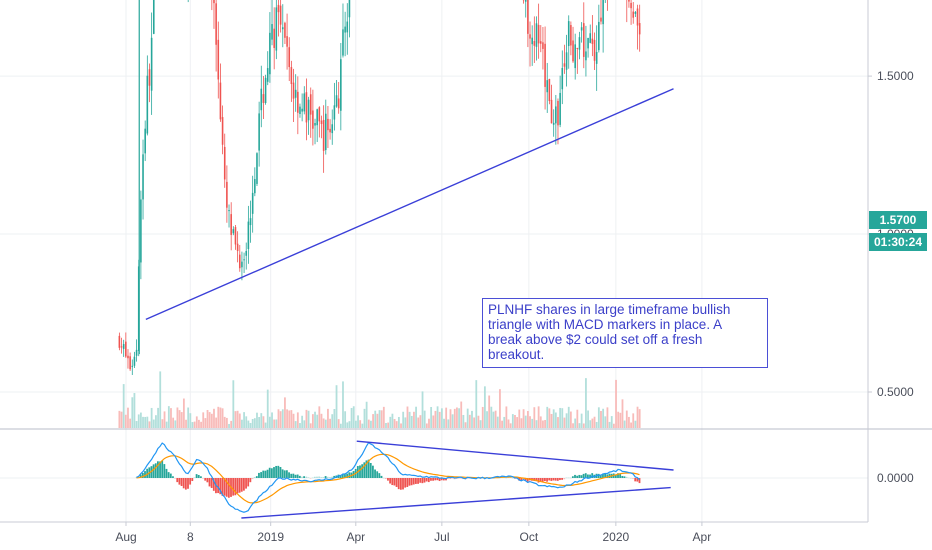 The width and height of the screenshot is (932, 550). What do you see at coordinates (355, 537) in the screenshot?
I see `x-tick-label: Apr` at bounding box center [355, 537].